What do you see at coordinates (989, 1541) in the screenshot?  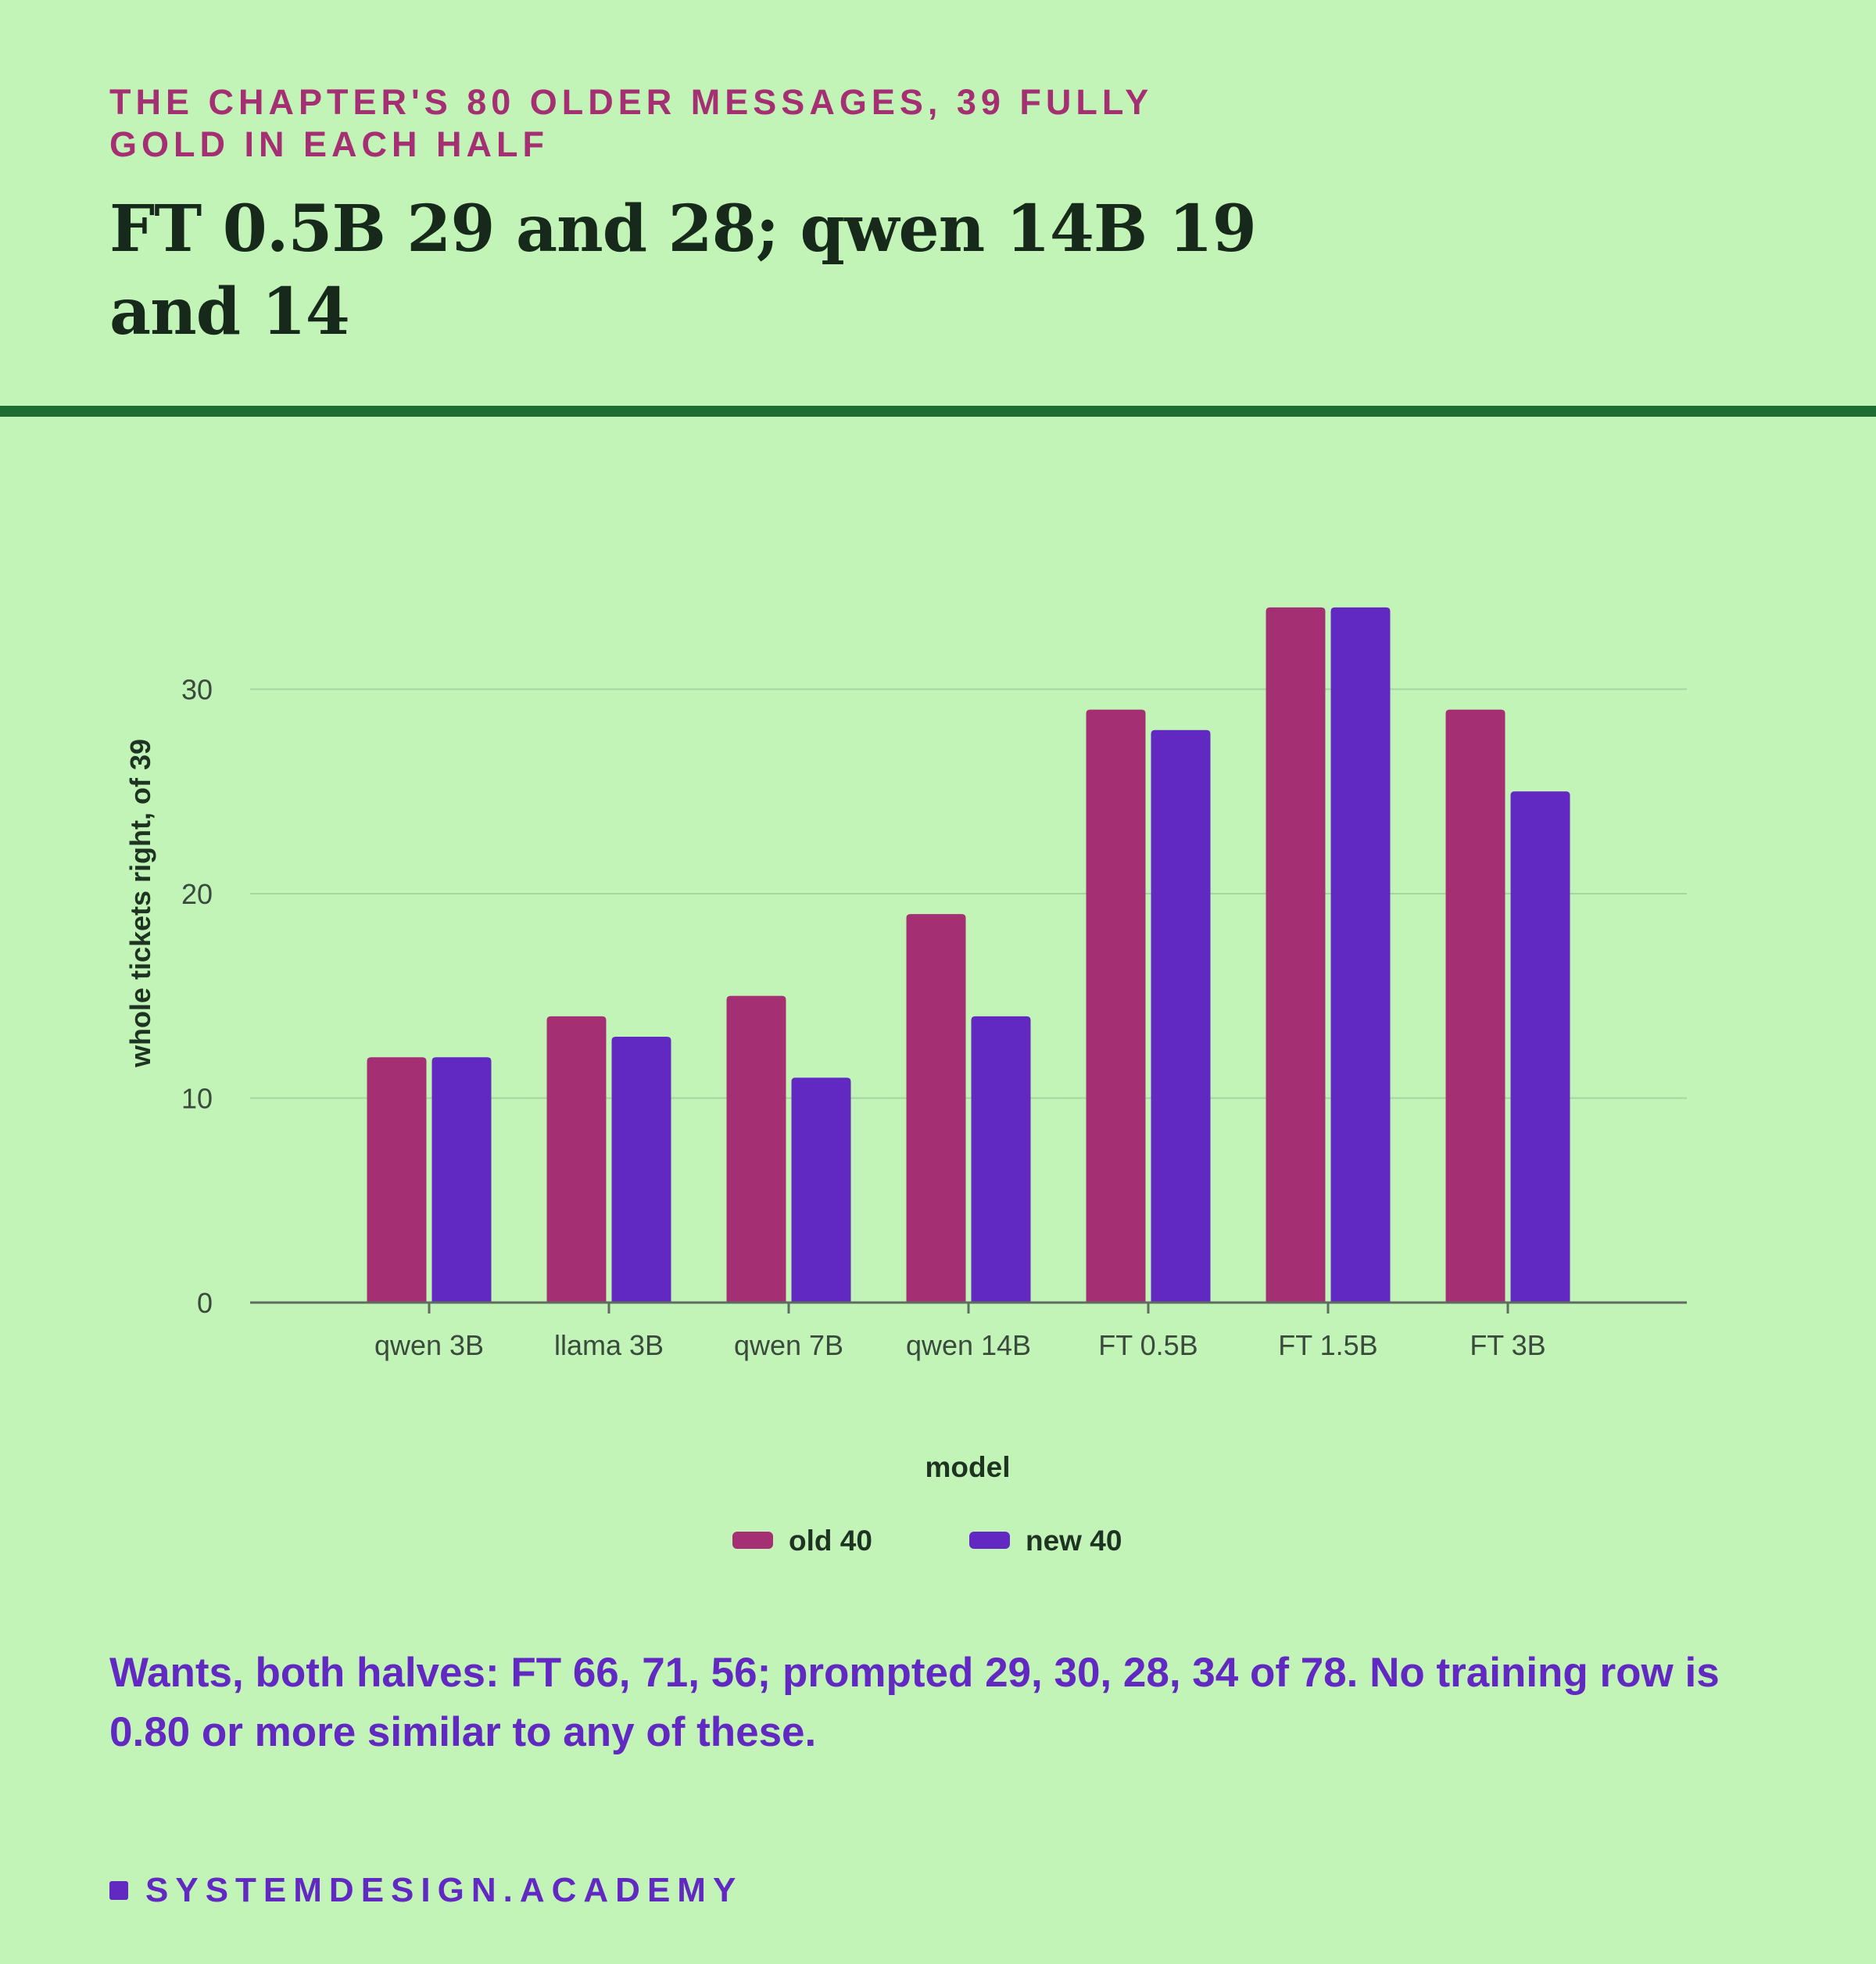 I see `legend-swatch-new` at bounding box center [989, 1541].